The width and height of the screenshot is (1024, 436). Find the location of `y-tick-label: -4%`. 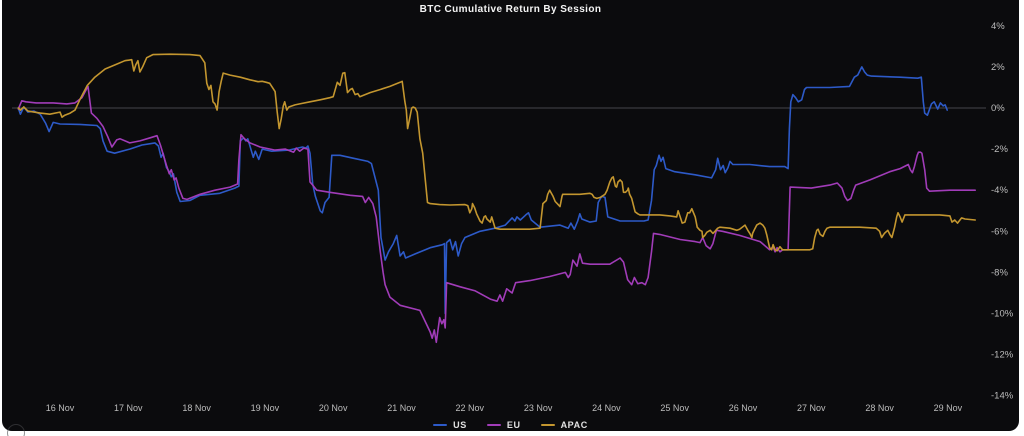

y-tick-label: -4% is located at coordinates (999, 190).